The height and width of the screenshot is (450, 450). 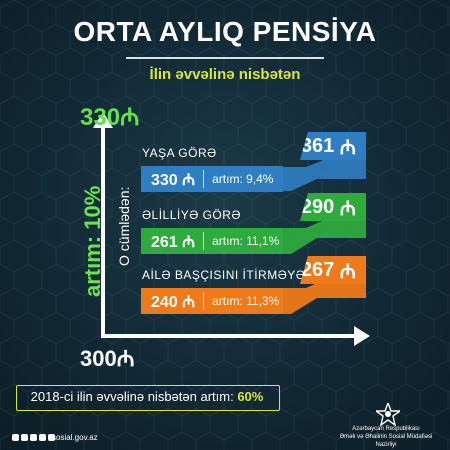 I want to click on new-value-tag-age: 361 ₼, so click(x=333, y=146).